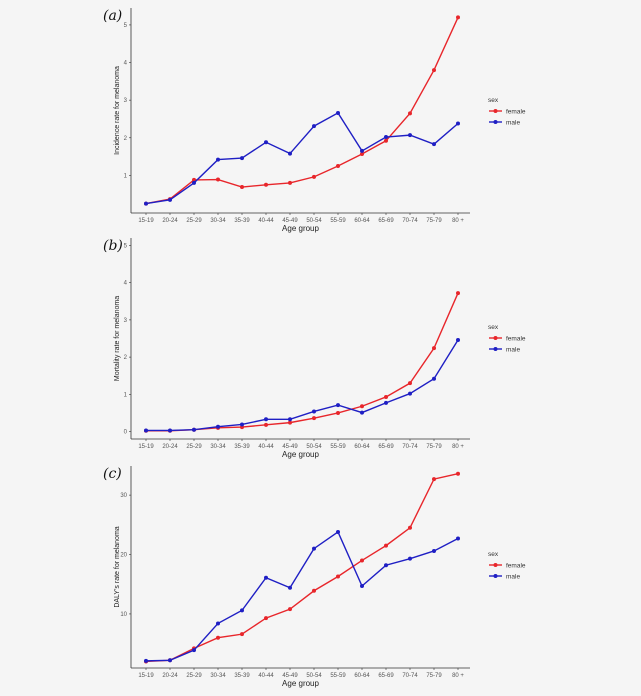  Describe the element at coordinates (117, 110) in the screenshot. I see `y-axis-label: Incidence rate for melanoma` at that location.